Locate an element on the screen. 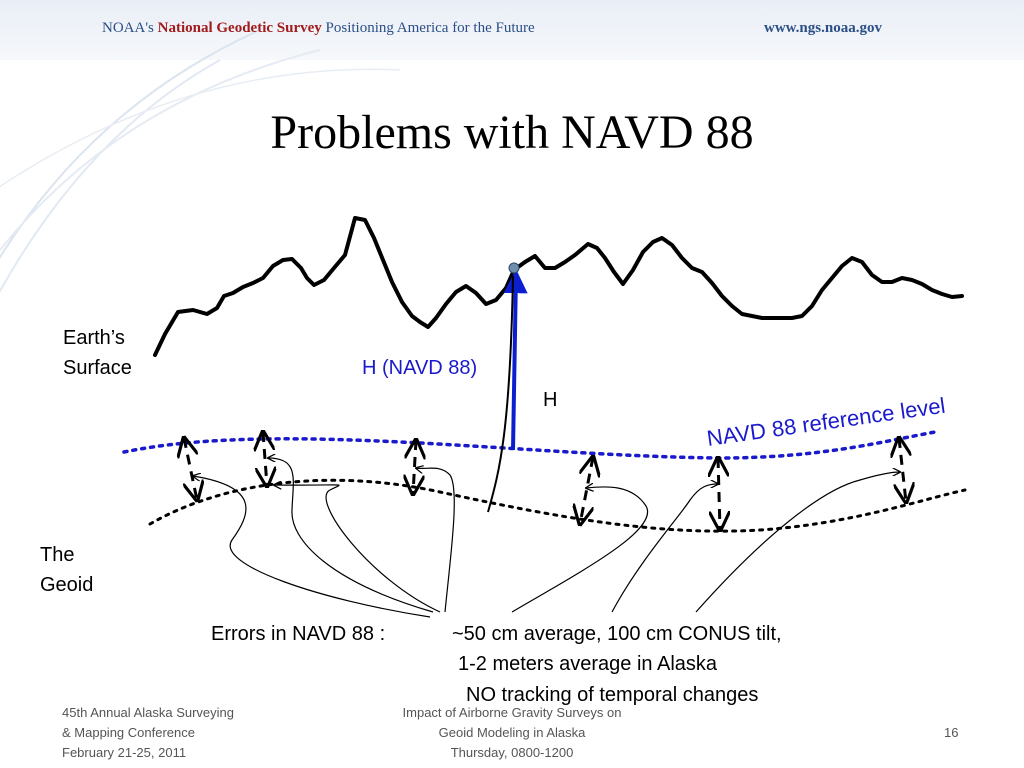 The width and height of the screenshot is (1024, 768). footer-left-line3: February 21-25, 2011 is located at coordinates (124, 752).